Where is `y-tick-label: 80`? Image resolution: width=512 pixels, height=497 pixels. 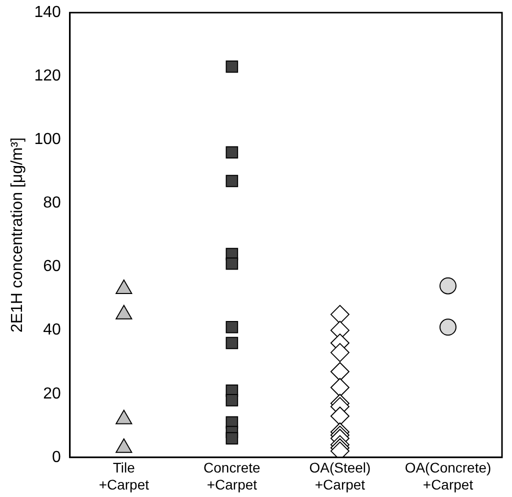
y-tick-label: 80 is located at coordinates (52, 203).